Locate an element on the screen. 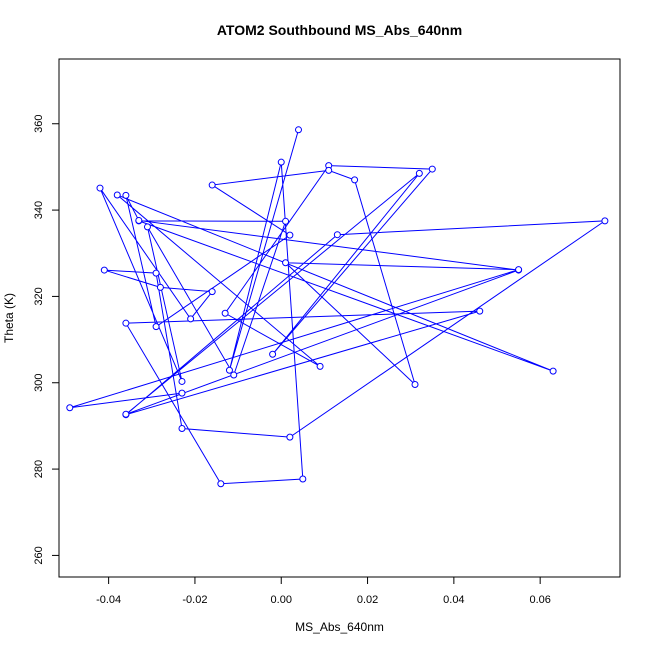 The image size is (650, 650). y-axis: 260 280 300 320 340 360 is located at coordinates (46, 340).